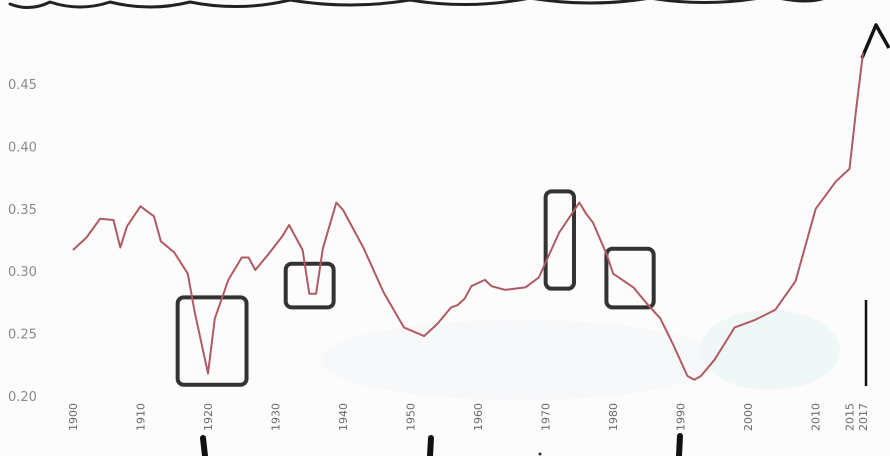 The width and height of the screenshot is (890, 456). I want to click on y-tick-label: 0.40, so click(22, 147).